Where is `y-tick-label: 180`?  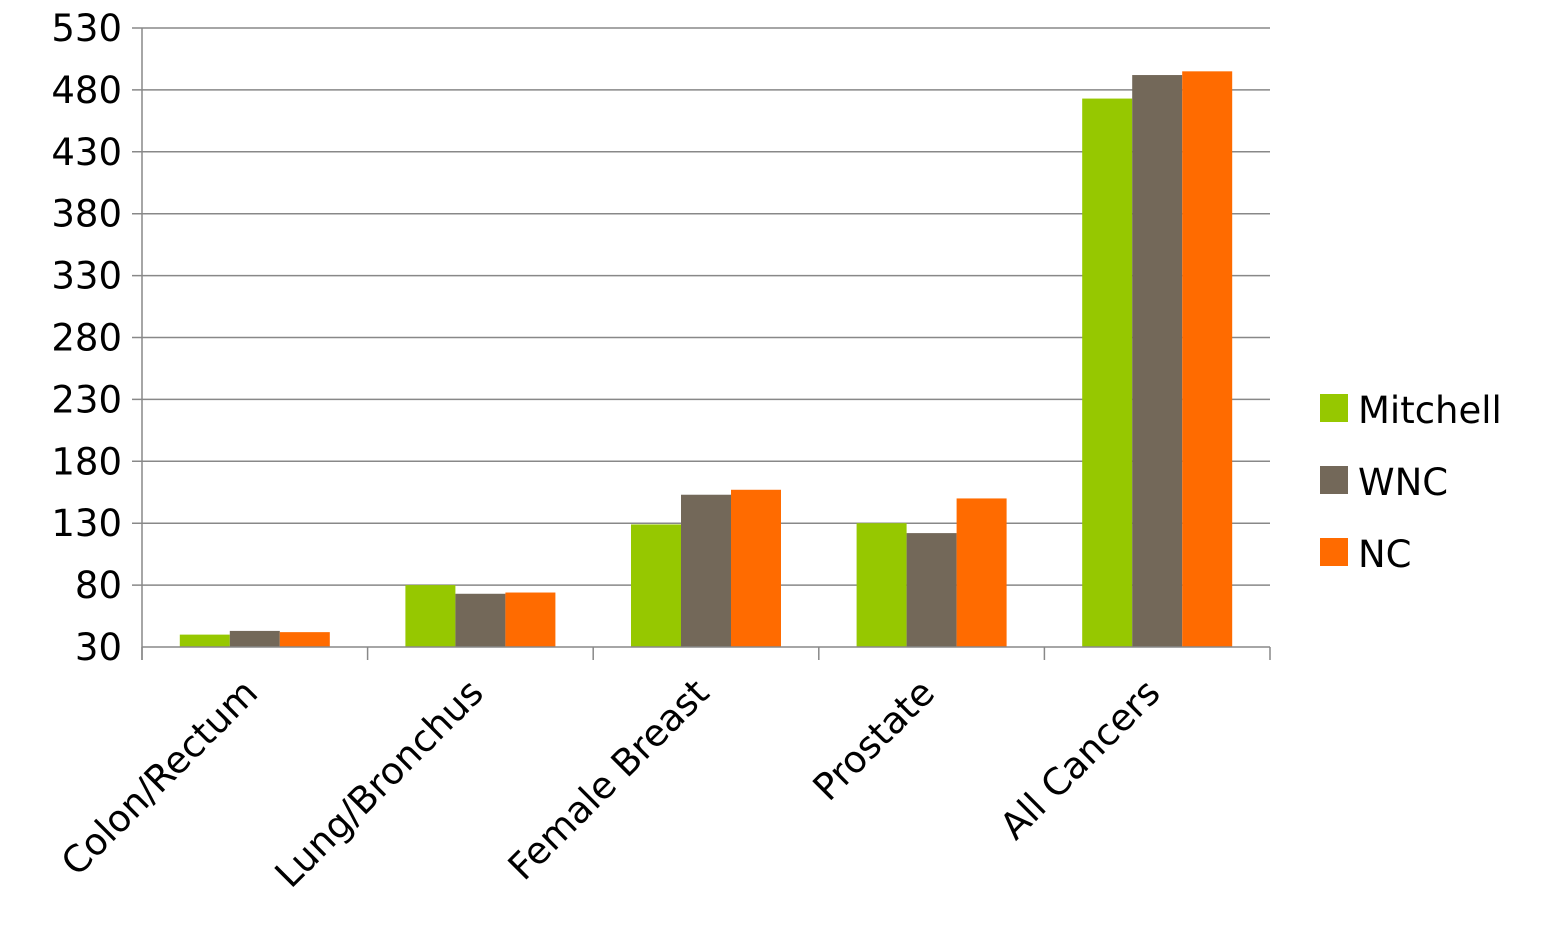
y-tick-label: 180 is located at coordinates (86, 461).